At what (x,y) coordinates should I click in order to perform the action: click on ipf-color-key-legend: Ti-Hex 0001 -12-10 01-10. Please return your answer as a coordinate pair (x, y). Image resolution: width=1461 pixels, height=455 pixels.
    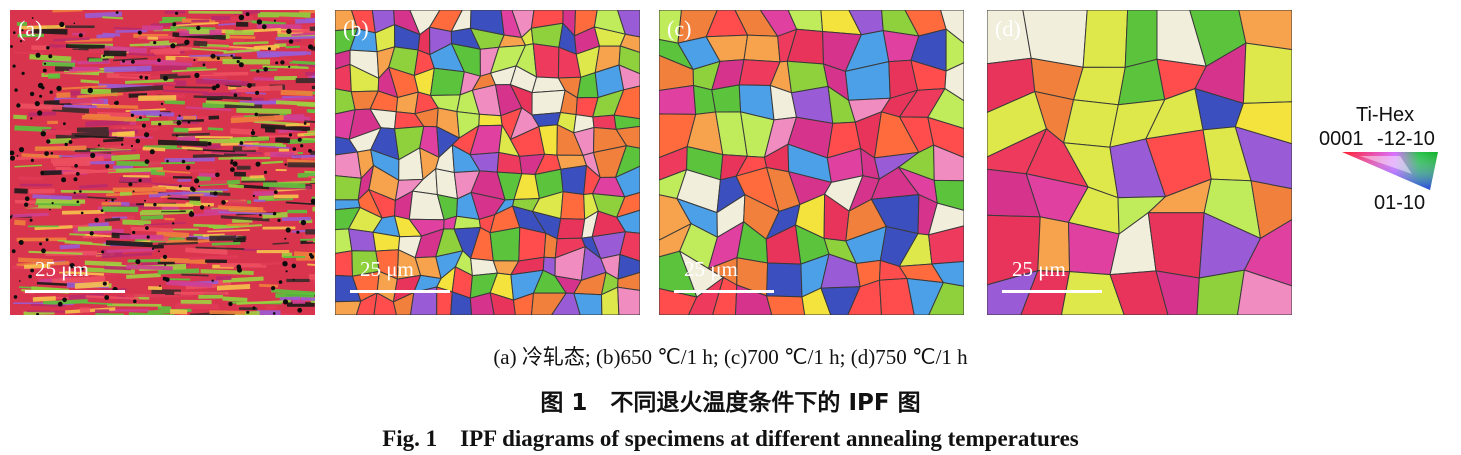
    Looking at the image, I should click on (1386, 160).